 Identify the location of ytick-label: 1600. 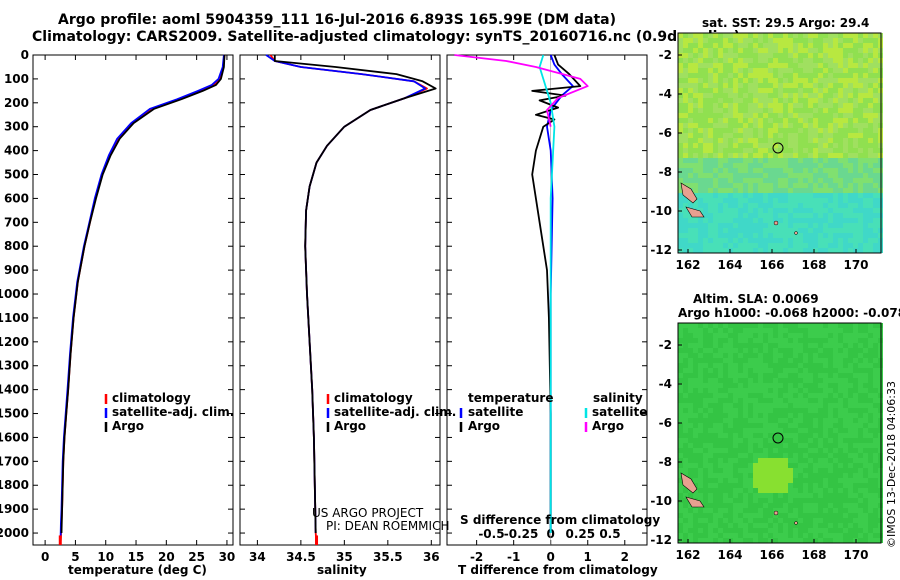
(14, 437).